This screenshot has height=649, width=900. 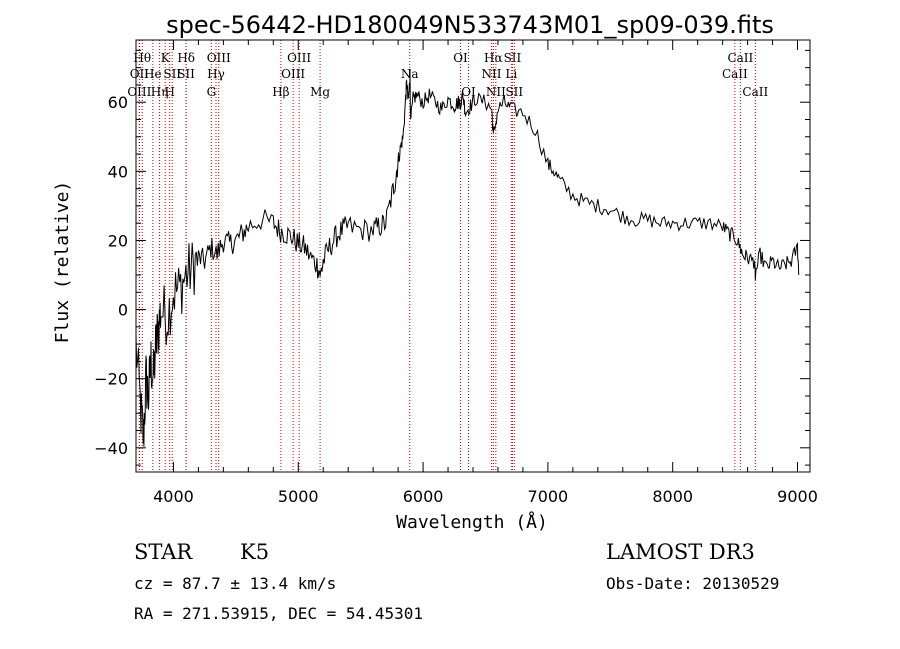 I want to click on line-label-5: K, so click(x=166, y=58).